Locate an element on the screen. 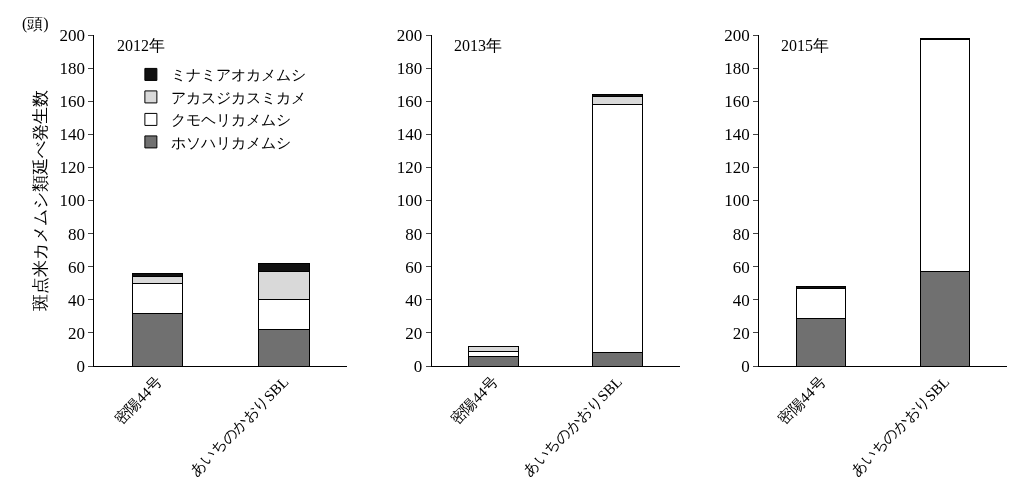  legend-label: アカスジカスミカメ is located at coordinates (238, 97).